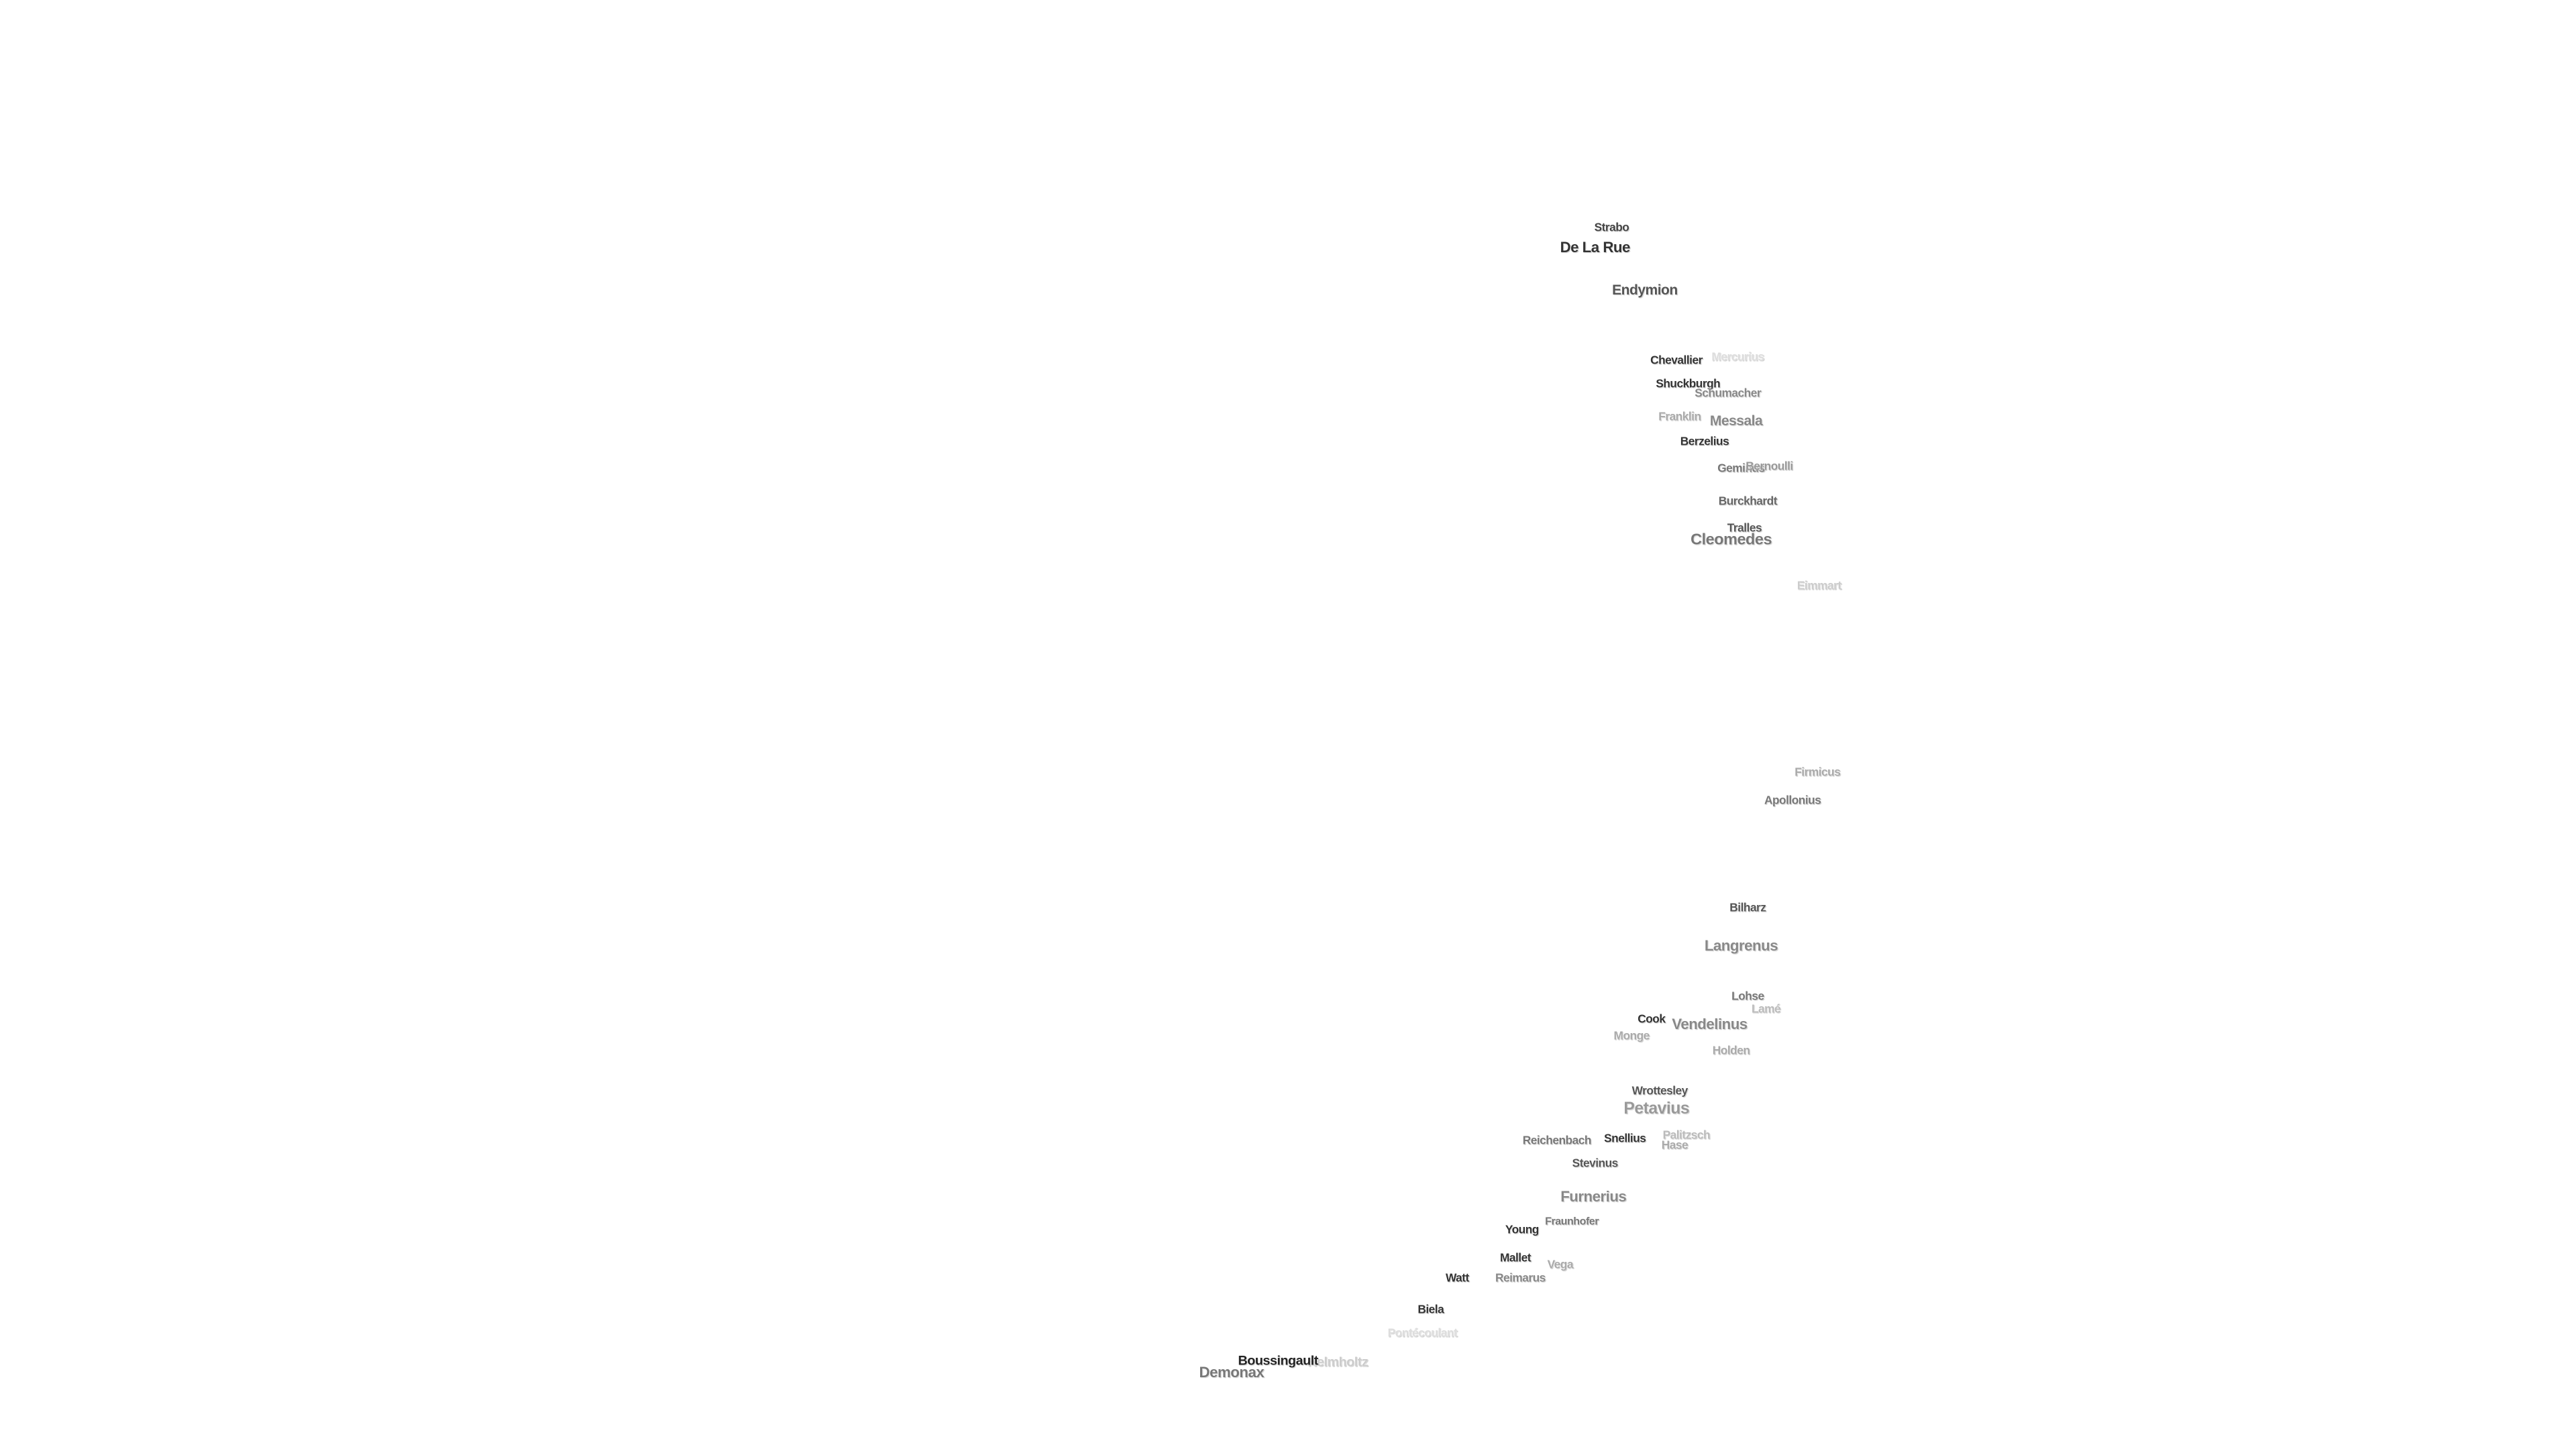  What do you see at coordinates (1766, 1009) in the screenshot?
I see `crater-label: Lamé` at bounding box center [1766, 1009].